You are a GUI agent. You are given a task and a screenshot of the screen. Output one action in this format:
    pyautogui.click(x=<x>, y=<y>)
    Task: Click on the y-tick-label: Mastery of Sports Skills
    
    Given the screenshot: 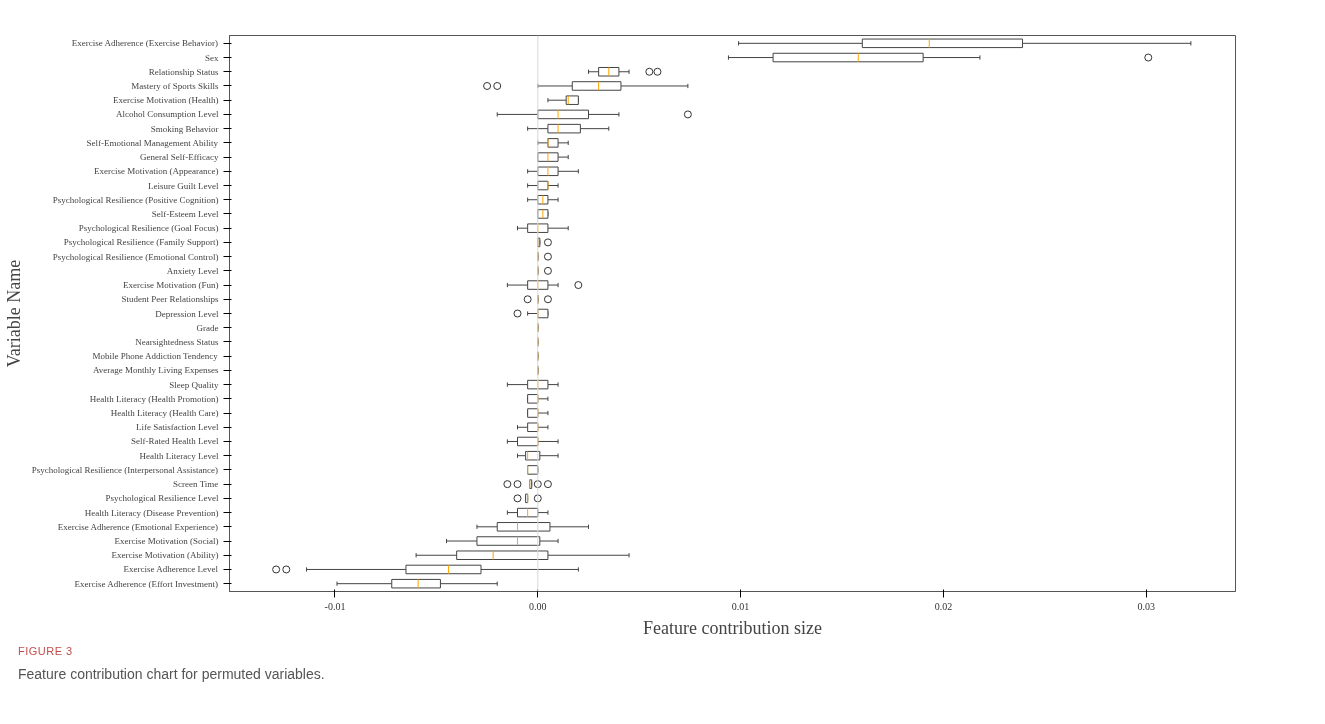 What is the action you would take?
    pyautogui.click(x=175, y=85)
    